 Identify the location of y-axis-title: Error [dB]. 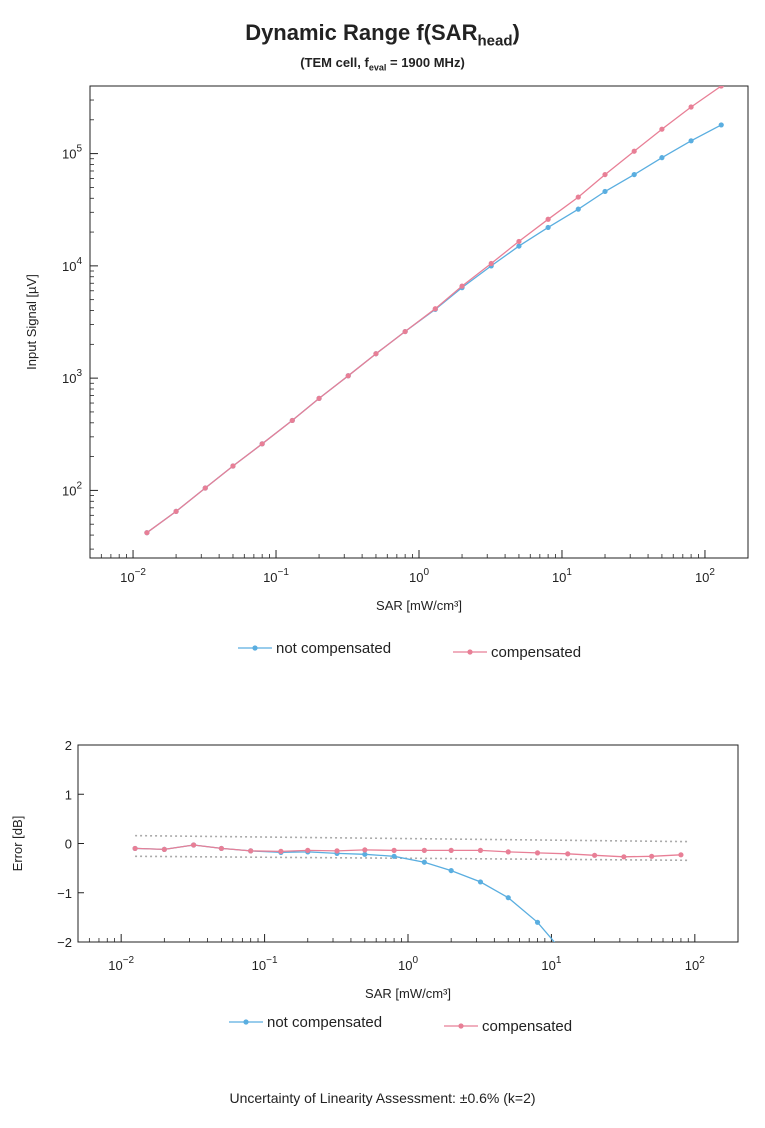
(17, 844).